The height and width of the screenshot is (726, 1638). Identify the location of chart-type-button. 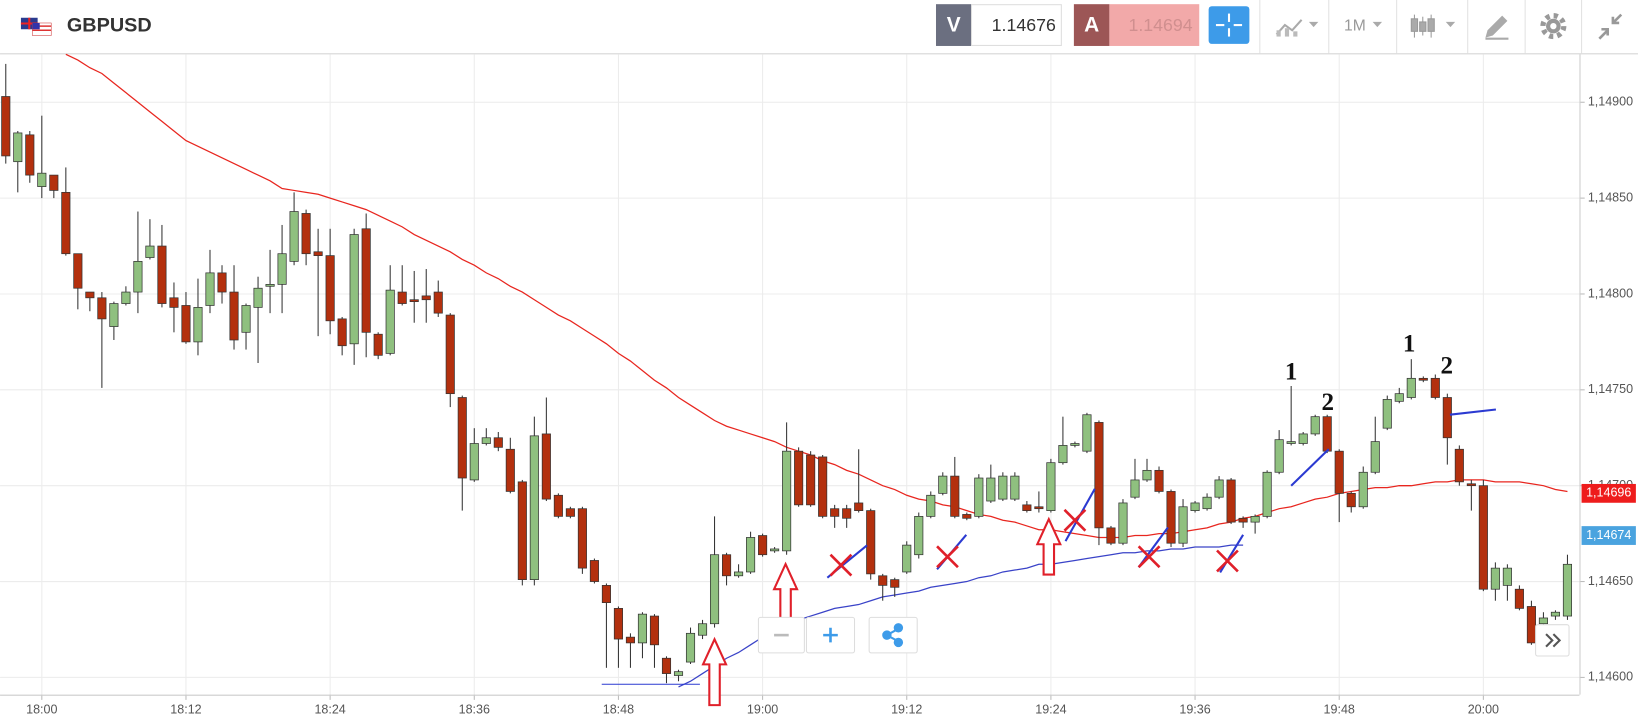
(1297, 28).